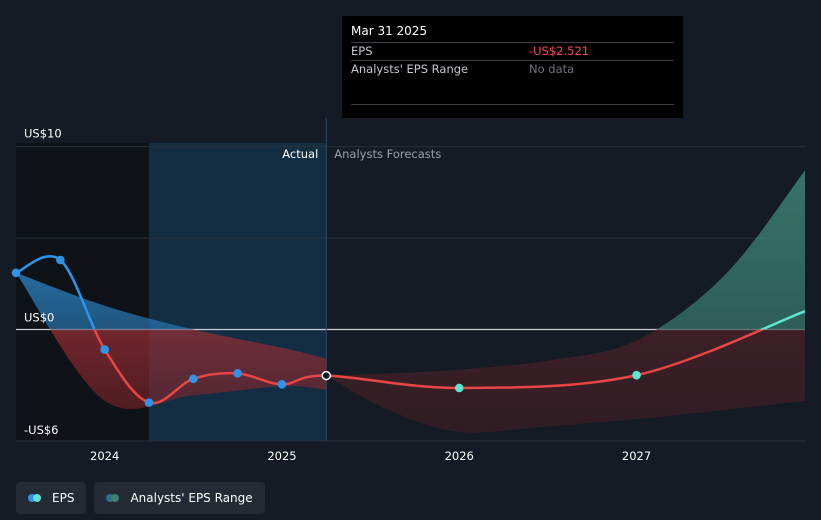  I want to click on eps-swatch-icon, so click(36, 498).